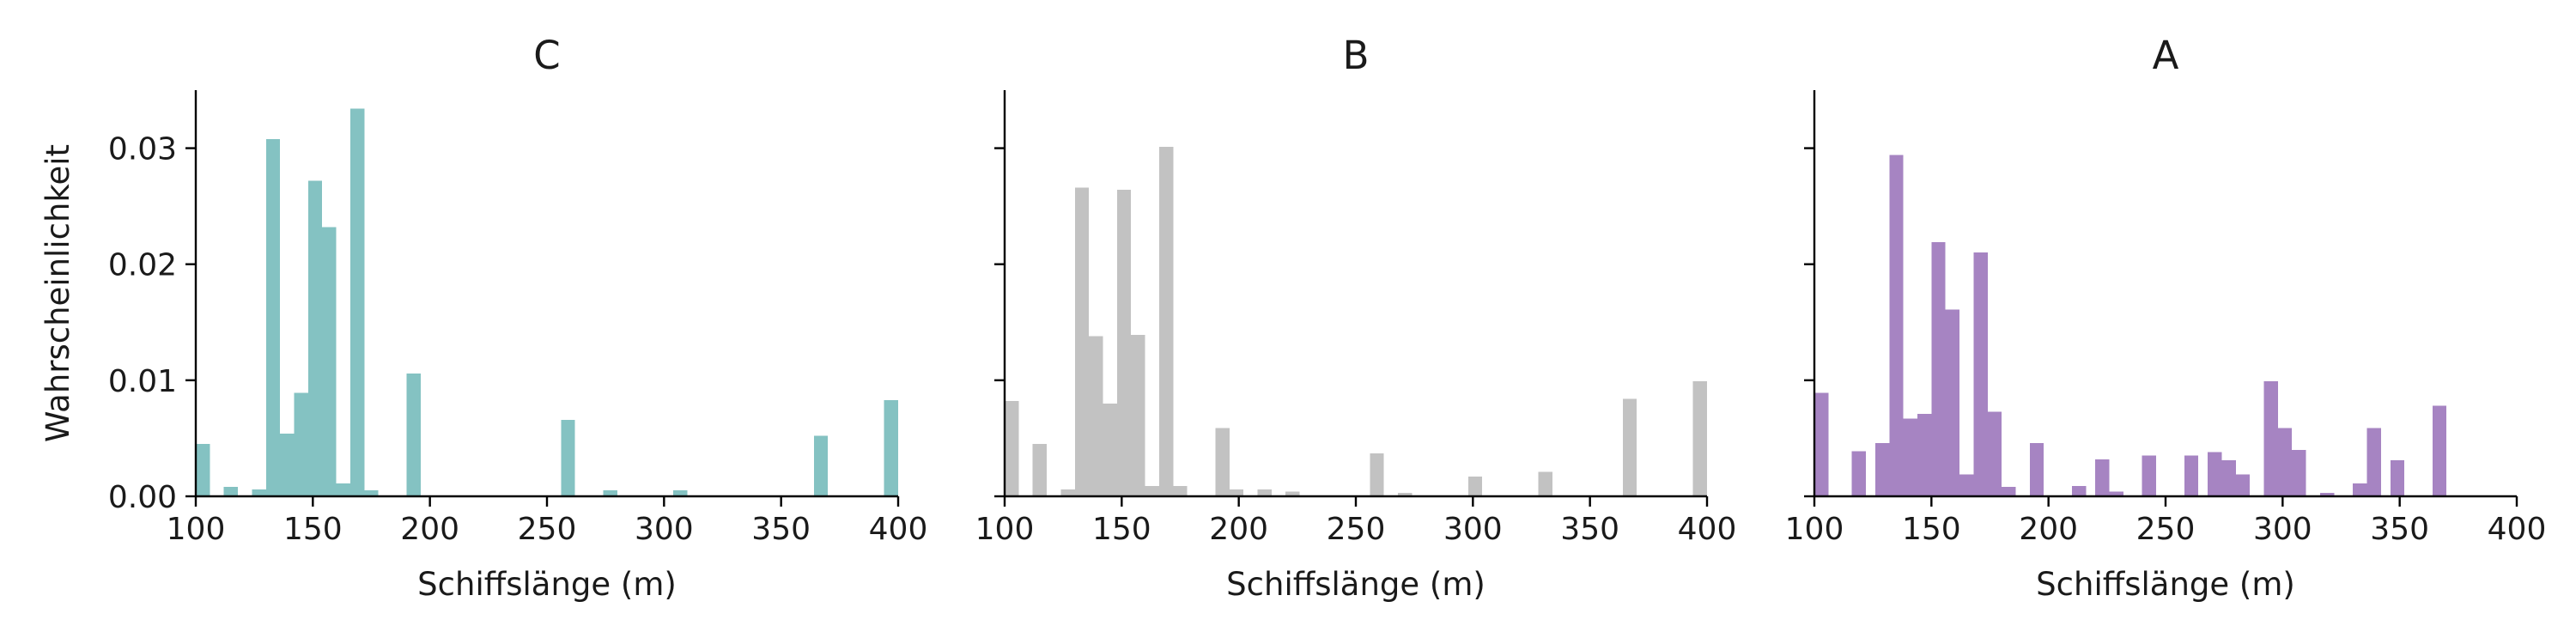 Image resolution: width=2576 pixels, height=644 pixels. What do you see at coordinates (143, 497) in the screenshot?
I see `y-tick-label: 0.00` at bounding box center [143, 497].